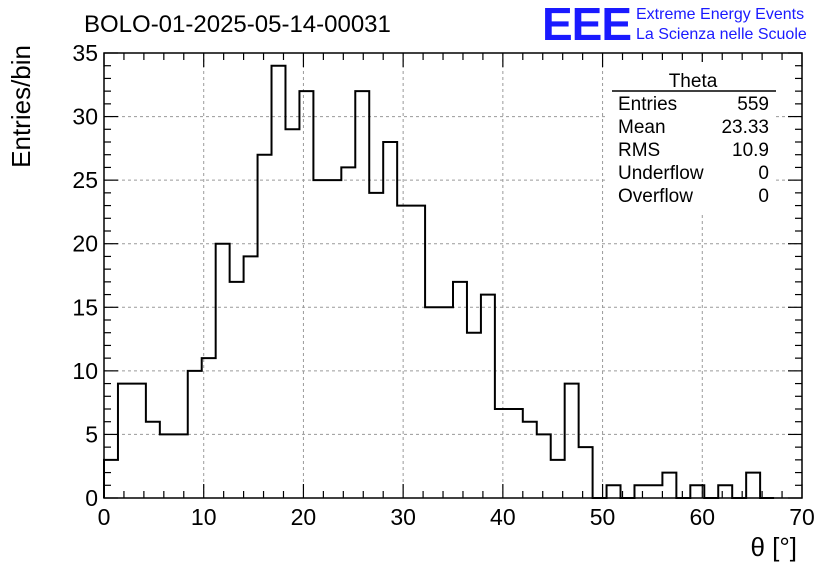 Image resolution: width=836 pixels, height=572 pixels. Describe the element at coordinates (503, 517) in the screenshot. I see `x-tick-label: 40` at that location.